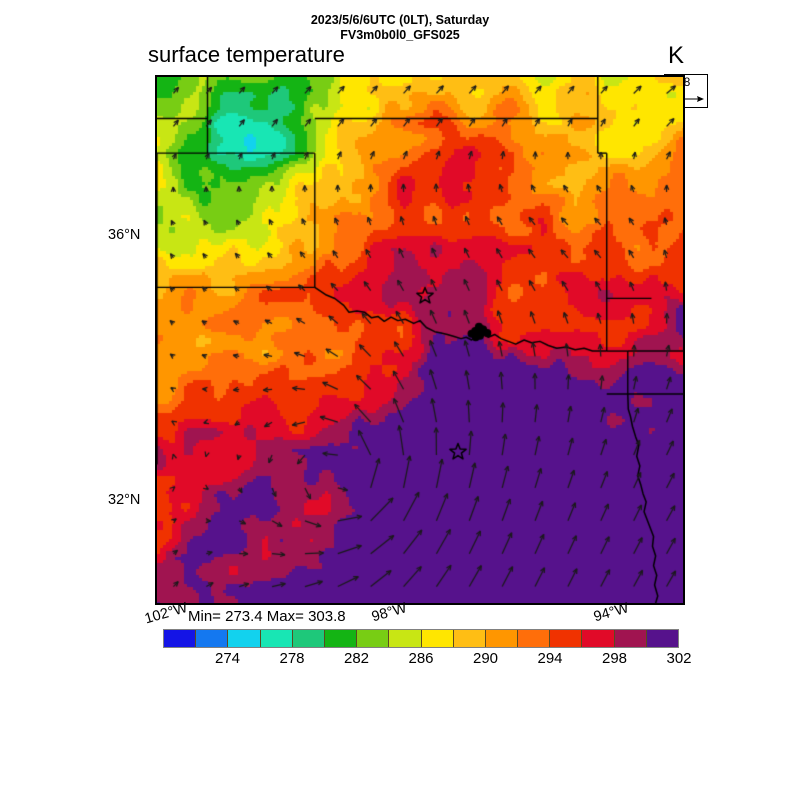 Image resolution: width=800 pixels, height=800 pixels. I want to click on colorbar: 274 278 282 286 290 294 298 302, so click(427, 648).